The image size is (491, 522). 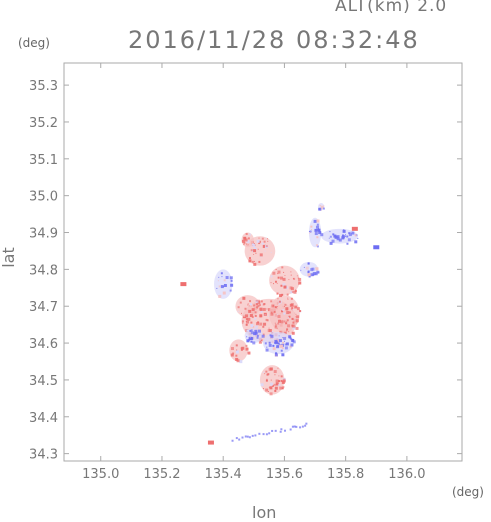 I want to click on echo-region-positive, so click(x=247, y=306).